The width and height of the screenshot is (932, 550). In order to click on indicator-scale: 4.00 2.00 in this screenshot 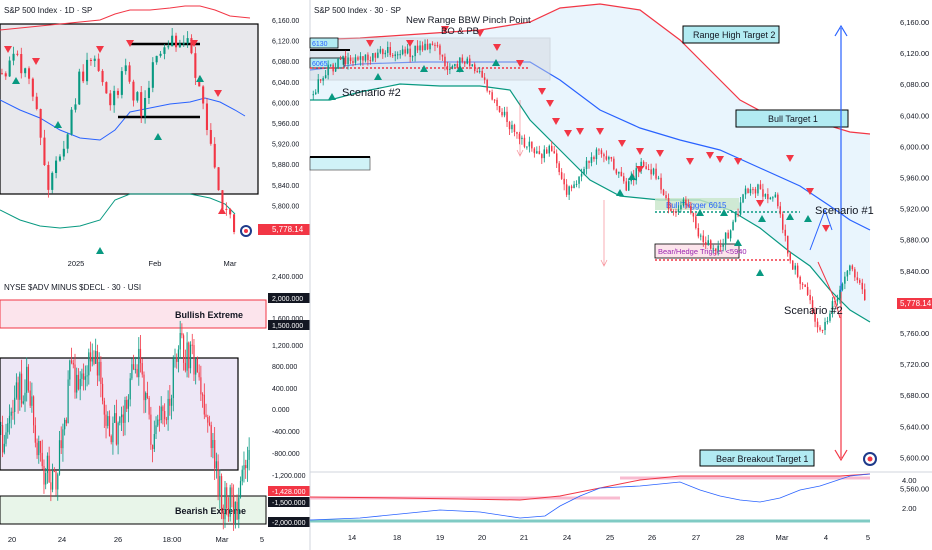, I will do `click(909, 494)`.